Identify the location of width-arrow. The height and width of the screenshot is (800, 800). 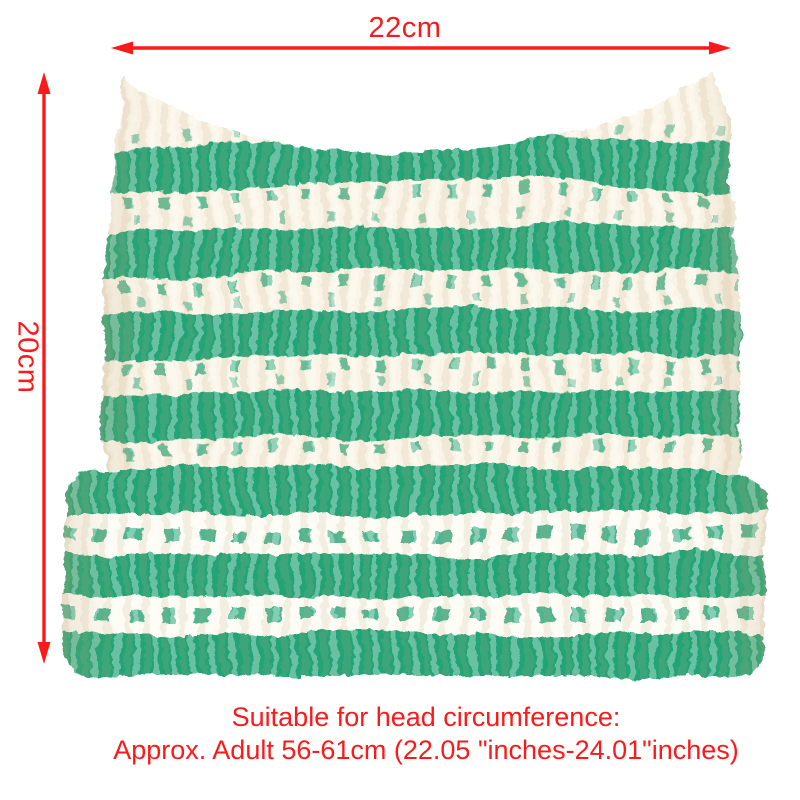
(421, 48).